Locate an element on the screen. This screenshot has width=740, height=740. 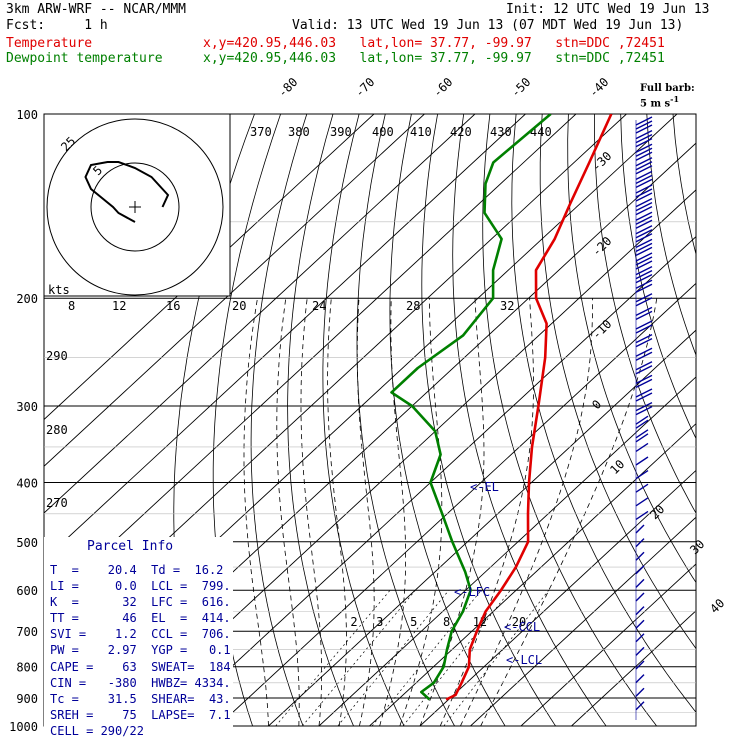
pressure-tick-600: 600 is located at coordinates (27, 591).